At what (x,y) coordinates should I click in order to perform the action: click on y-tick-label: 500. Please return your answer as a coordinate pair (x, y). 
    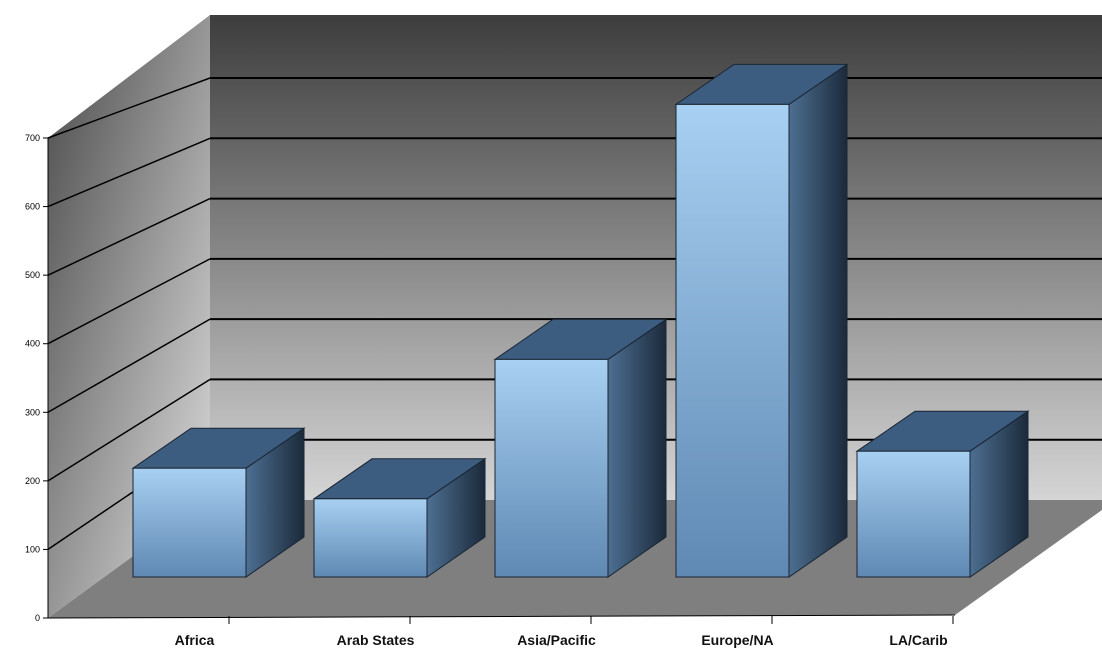
    Looking at the image, I should click on (32, 275).